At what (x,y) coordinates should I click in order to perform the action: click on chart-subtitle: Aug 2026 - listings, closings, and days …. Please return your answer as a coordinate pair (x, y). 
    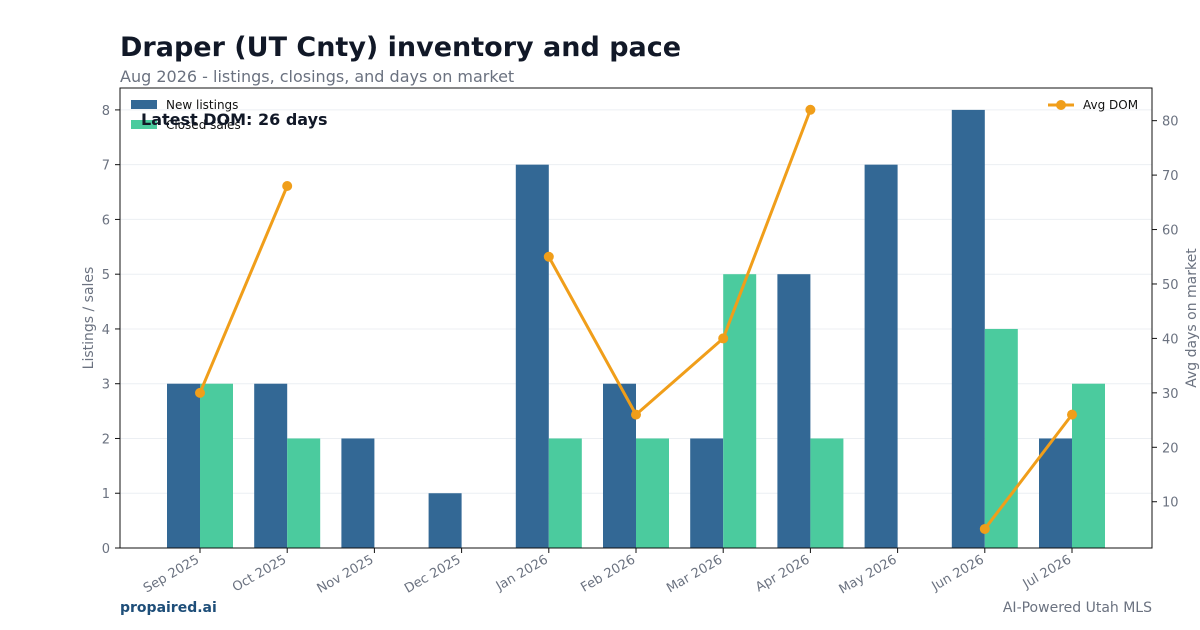
    Looking at the image, I should click on (317, 76).